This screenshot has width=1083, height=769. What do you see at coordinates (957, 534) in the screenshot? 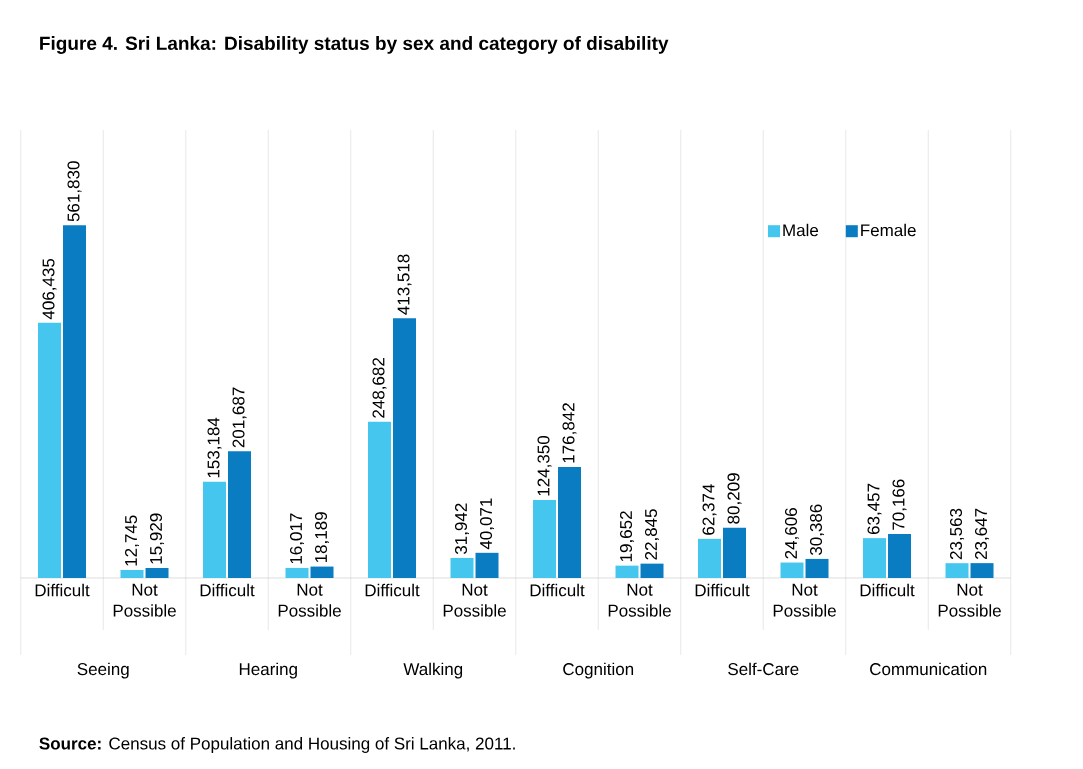
I see `data-label: 23,563` at bounding box center [957, 534].